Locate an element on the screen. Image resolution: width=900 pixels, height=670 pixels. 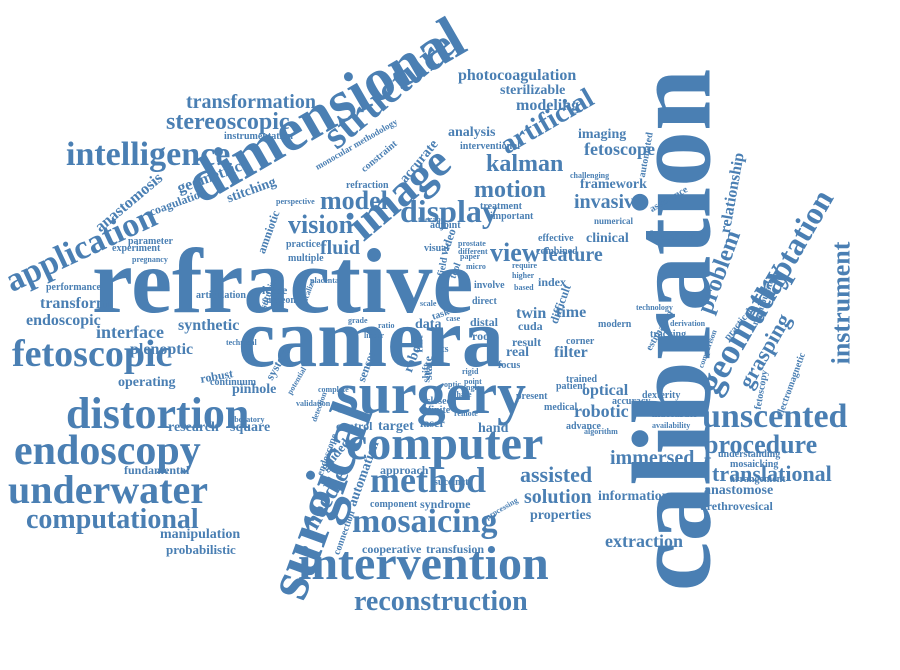
cloud-word-multiple: multiple is located at coordinates (306, 258).